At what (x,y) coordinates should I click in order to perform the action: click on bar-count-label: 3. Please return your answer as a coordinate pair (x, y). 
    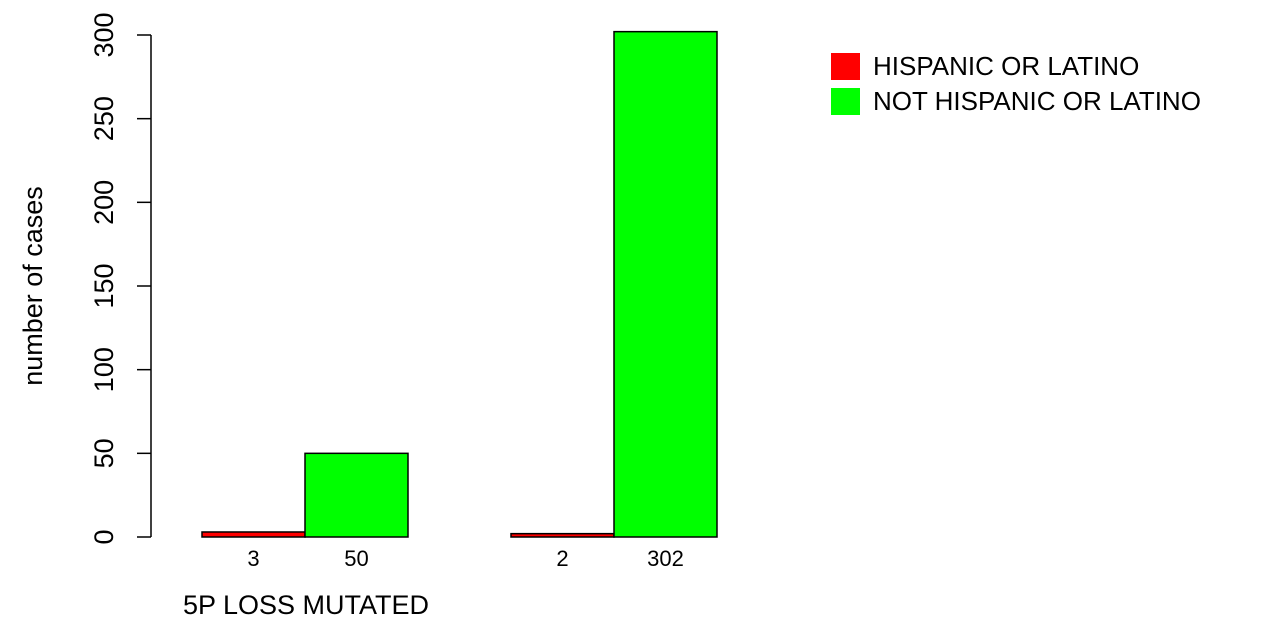
    Looking at the image, I should click on (253, 558).